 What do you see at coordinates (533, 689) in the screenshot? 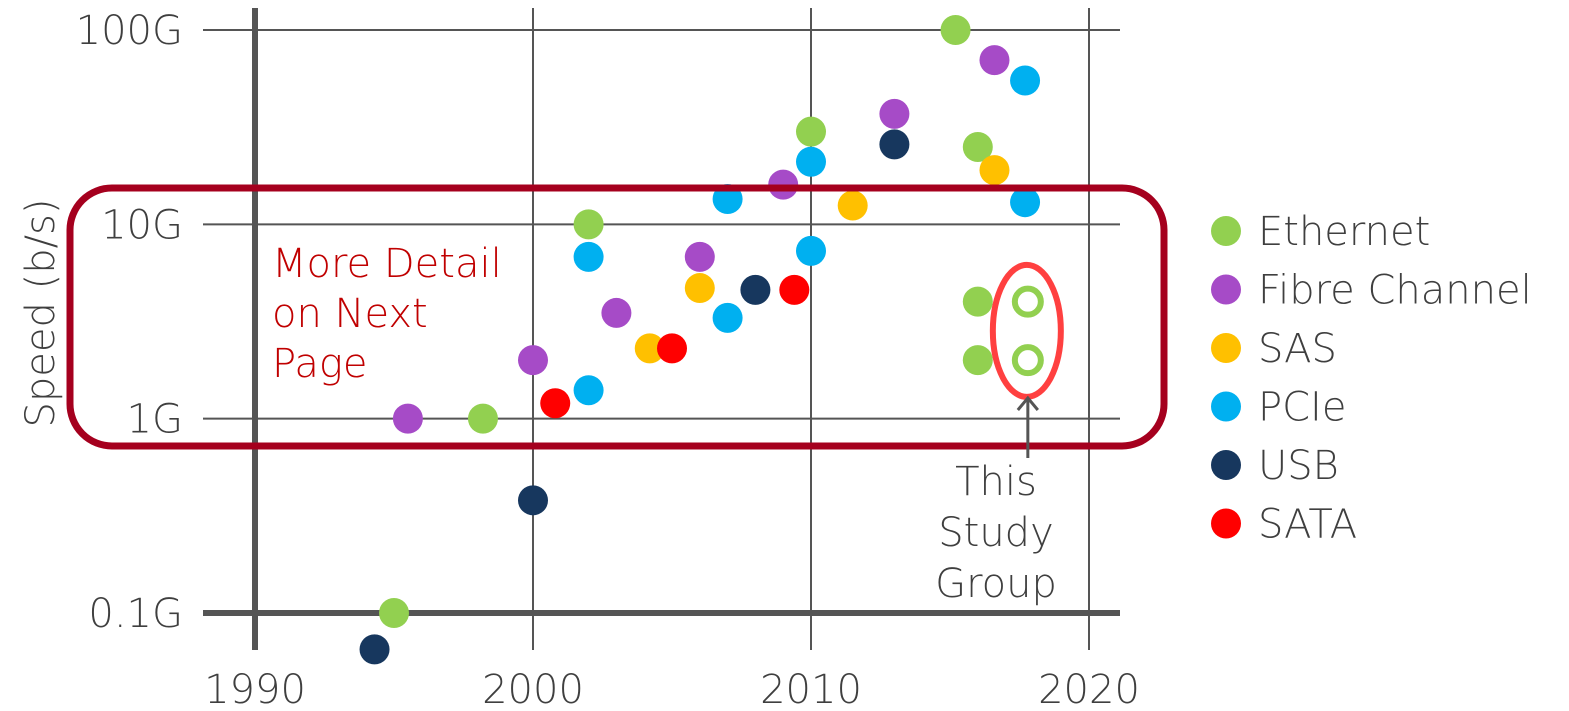
I see `x-tick-label: 2000` at bounding box center [533, 689].